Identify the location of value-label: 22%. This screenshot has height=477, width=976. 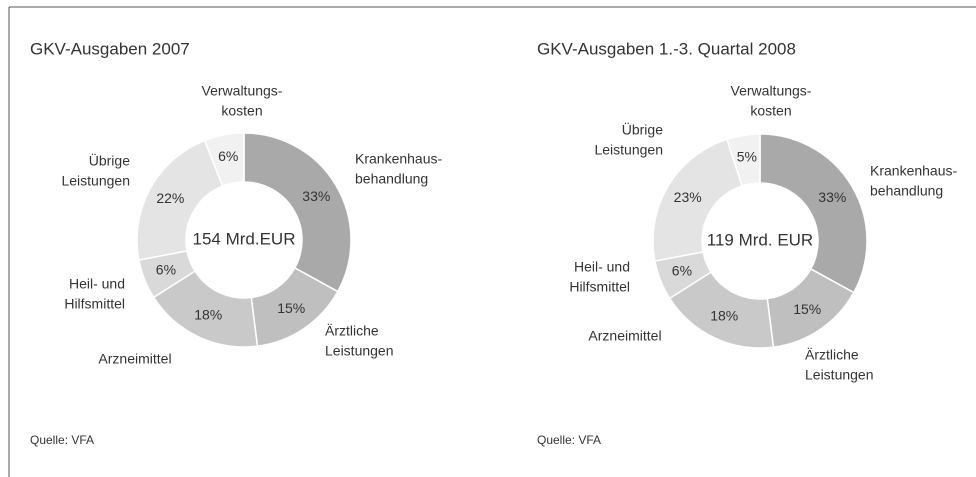
(170, 198).